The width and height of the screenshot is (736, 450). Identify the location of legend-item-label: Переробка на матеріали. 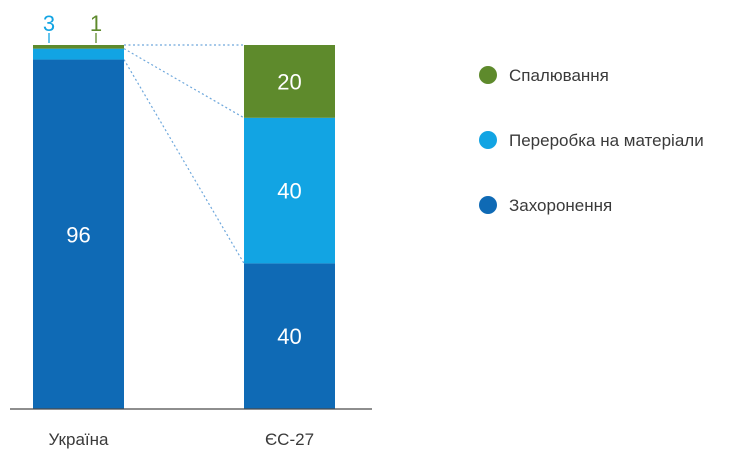
(606, 140).